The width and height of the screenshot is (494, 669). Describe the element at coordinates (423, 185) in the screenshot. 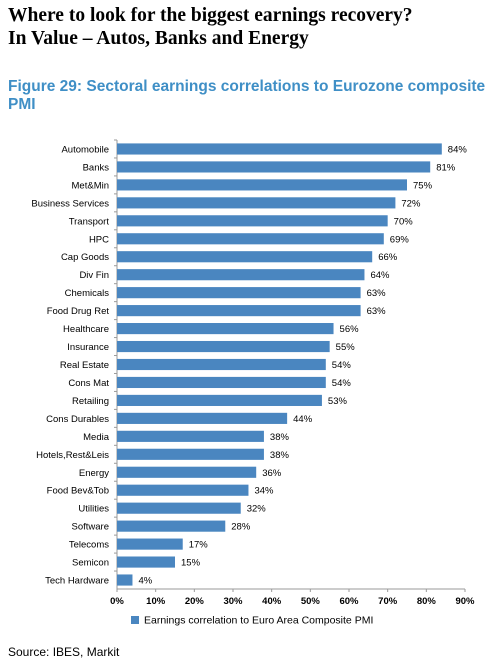

I see `data-label: 75%` at that location.